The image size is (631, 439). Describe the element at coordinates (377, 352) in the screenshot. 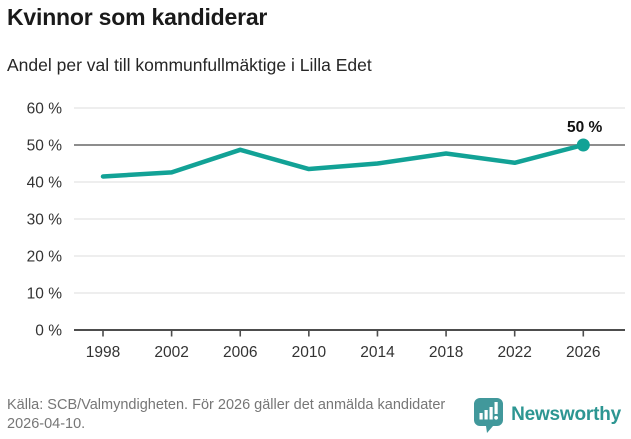

I see `x-tick-label: 2014` at that location.